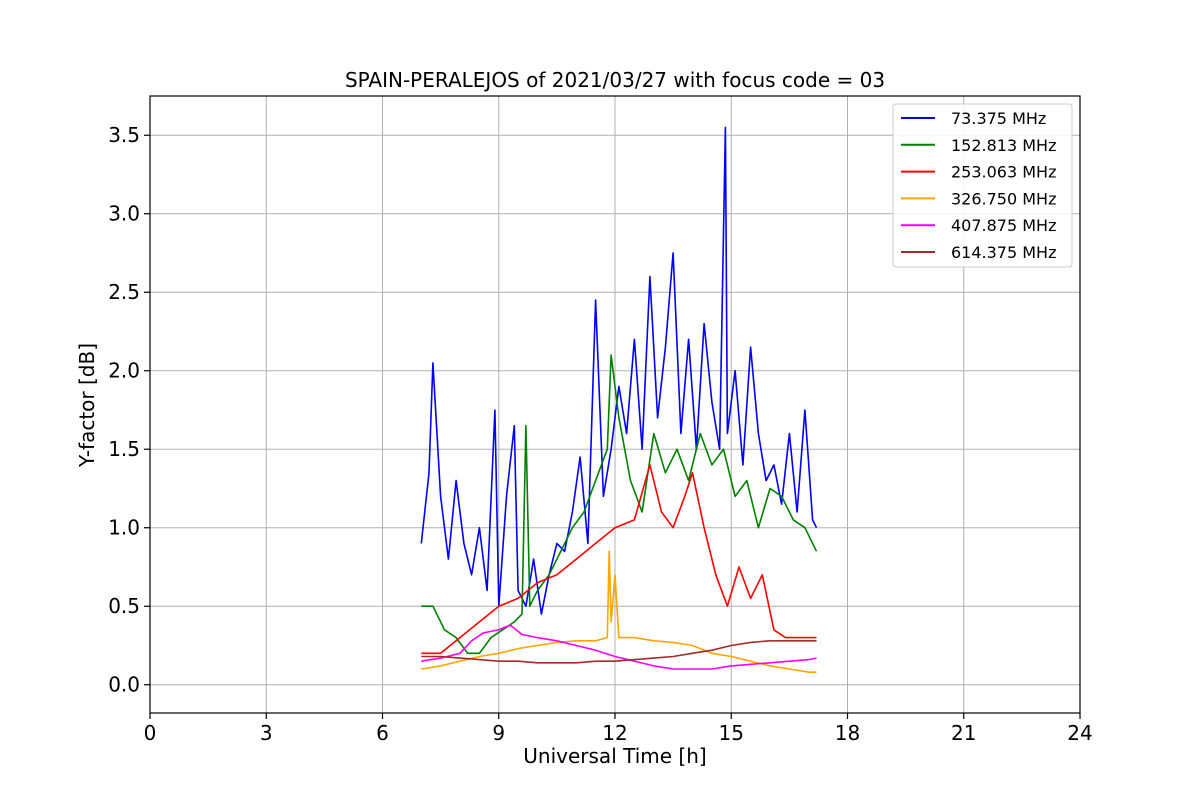  I want to click on series-407-mhz, so click(619, 647).